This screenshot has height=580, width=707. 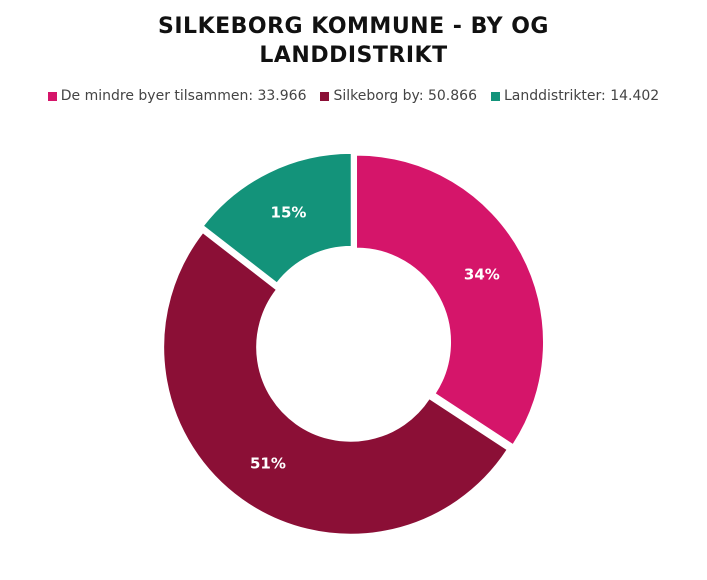 What do you see at coordinates (52, 96) in the screenshot?
I see `legend-swatch-de-mindre-byer` at bounding box center [52, 96].